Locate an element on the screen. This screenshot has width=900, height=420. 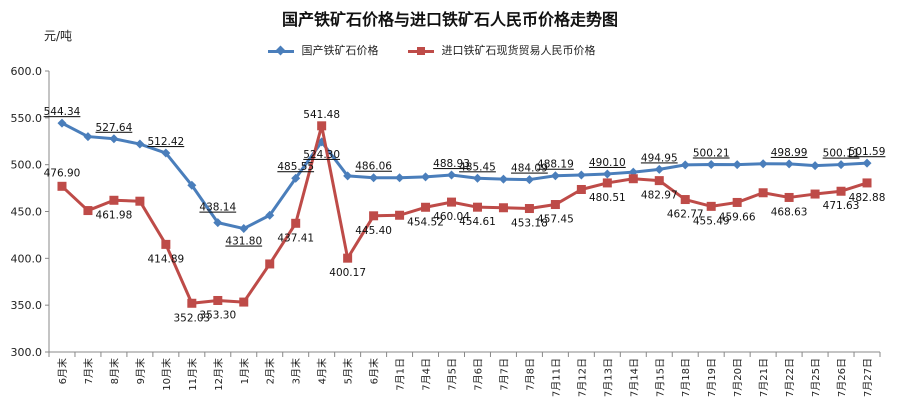
x-tick-label: 3月末 is located at coordinates (296, 371).